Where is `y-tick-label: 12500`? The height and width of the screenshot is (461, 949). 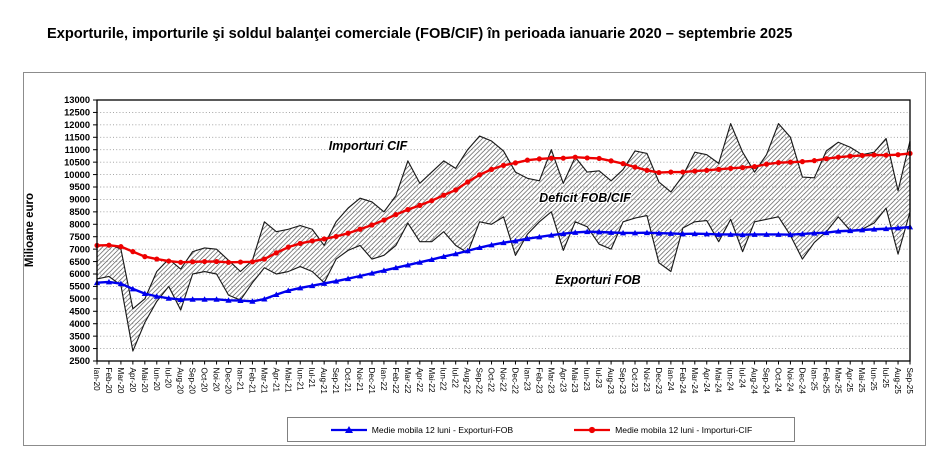
y-tick-label: 12500 is located at coordinates (77, 113).